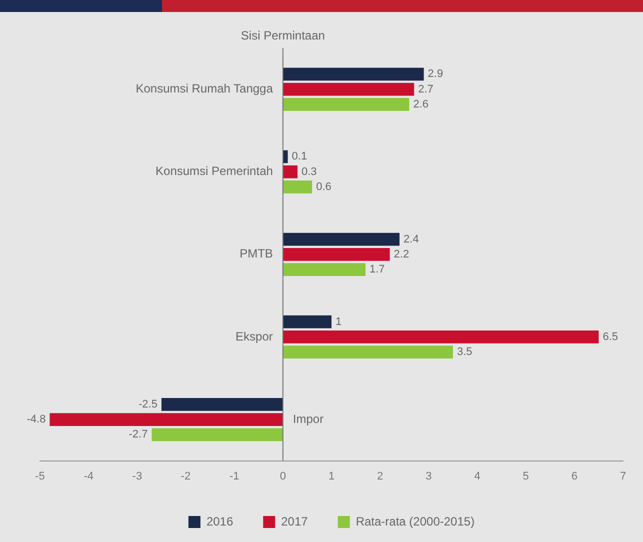 The image size is (643, 542). Describe the element at coordinates (525, 476) in the screenshot. I see `x-tick-label: 5` at that location.